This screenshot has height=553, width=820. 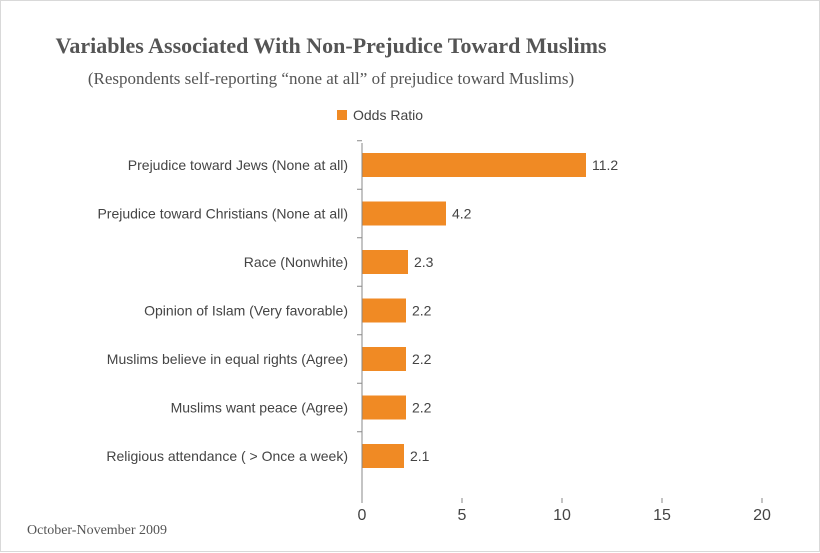 I want to click on x-tick-label: 10, so click(x=562, y=515).